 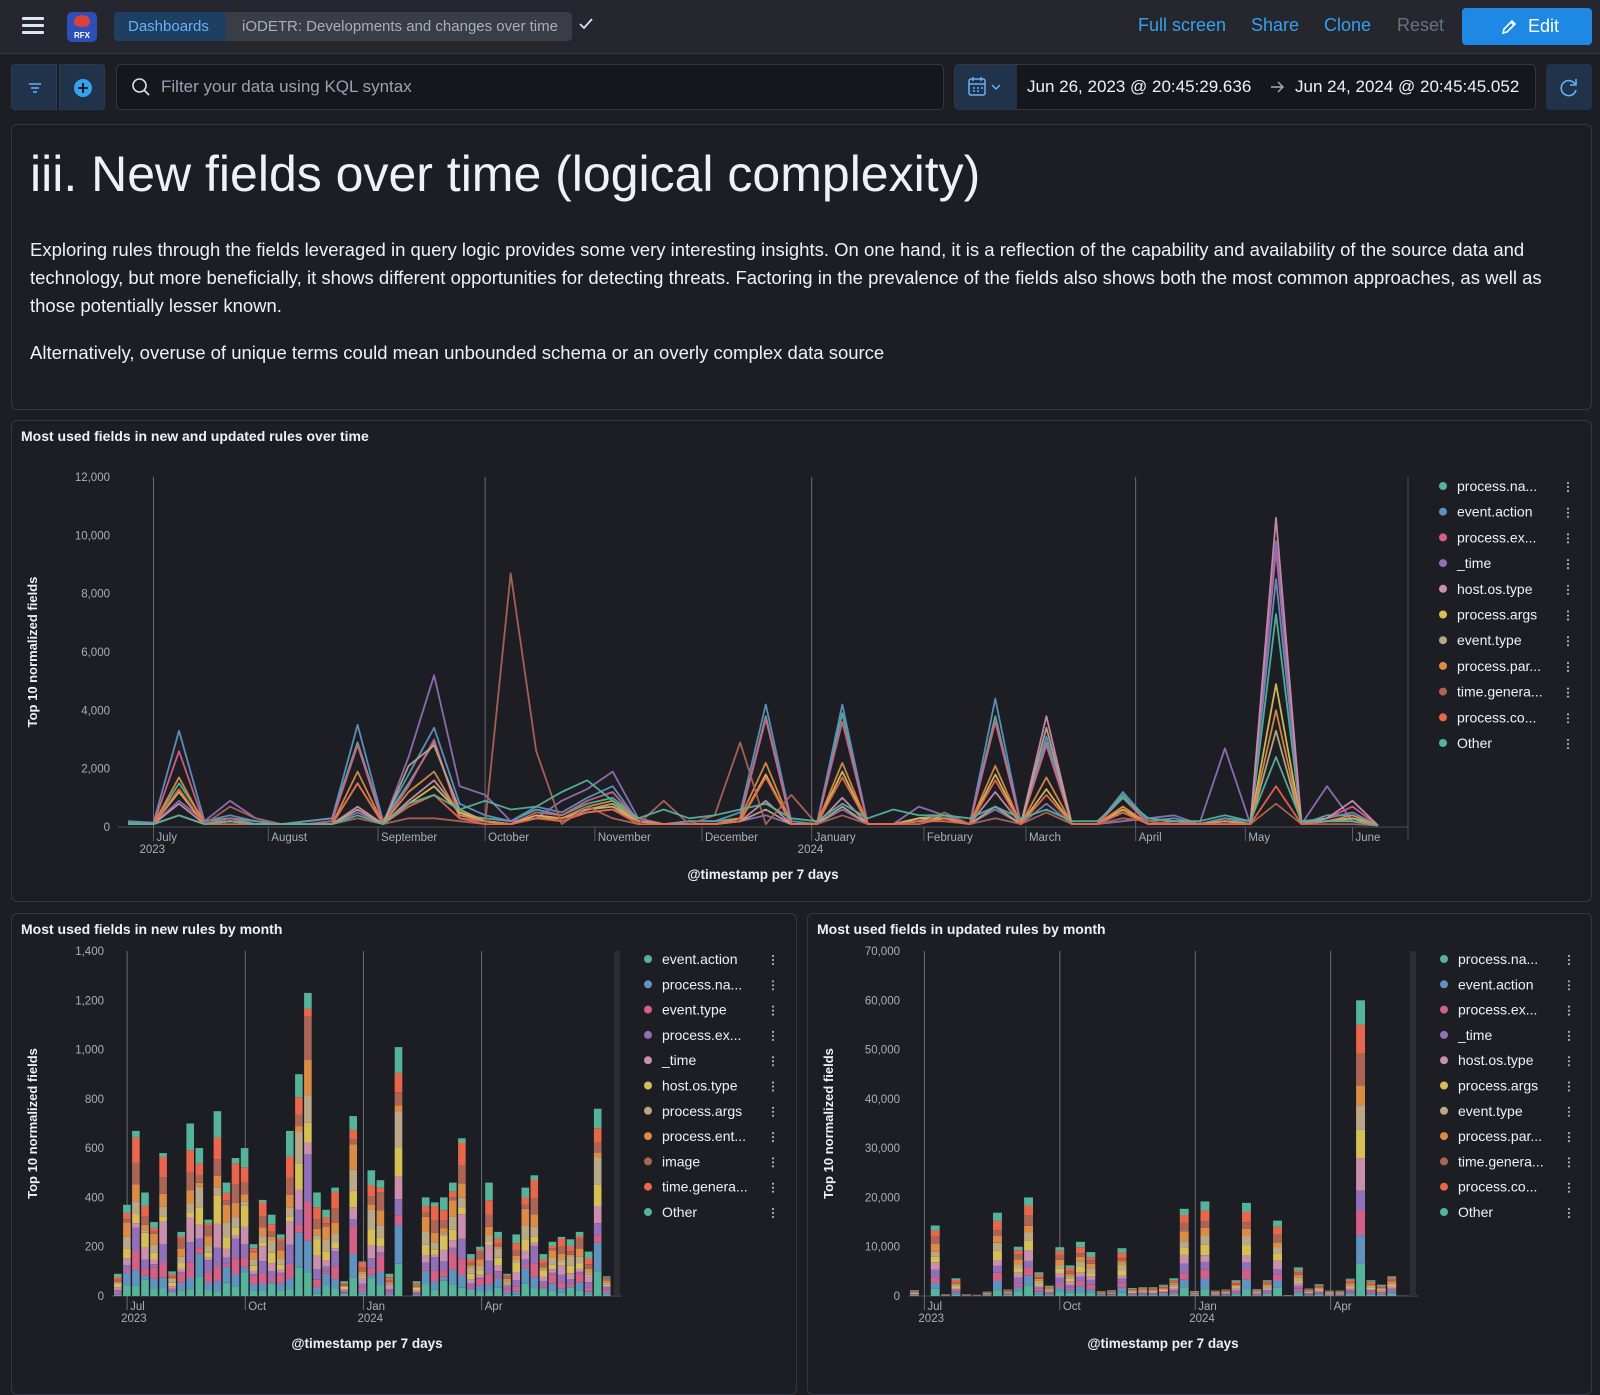 What do you see at coordinates (1407, 86) in the screenshot?
I see `end-date: Jun 24, 2024 @ 20:45:45.052` at bounding box center [1407, 86].